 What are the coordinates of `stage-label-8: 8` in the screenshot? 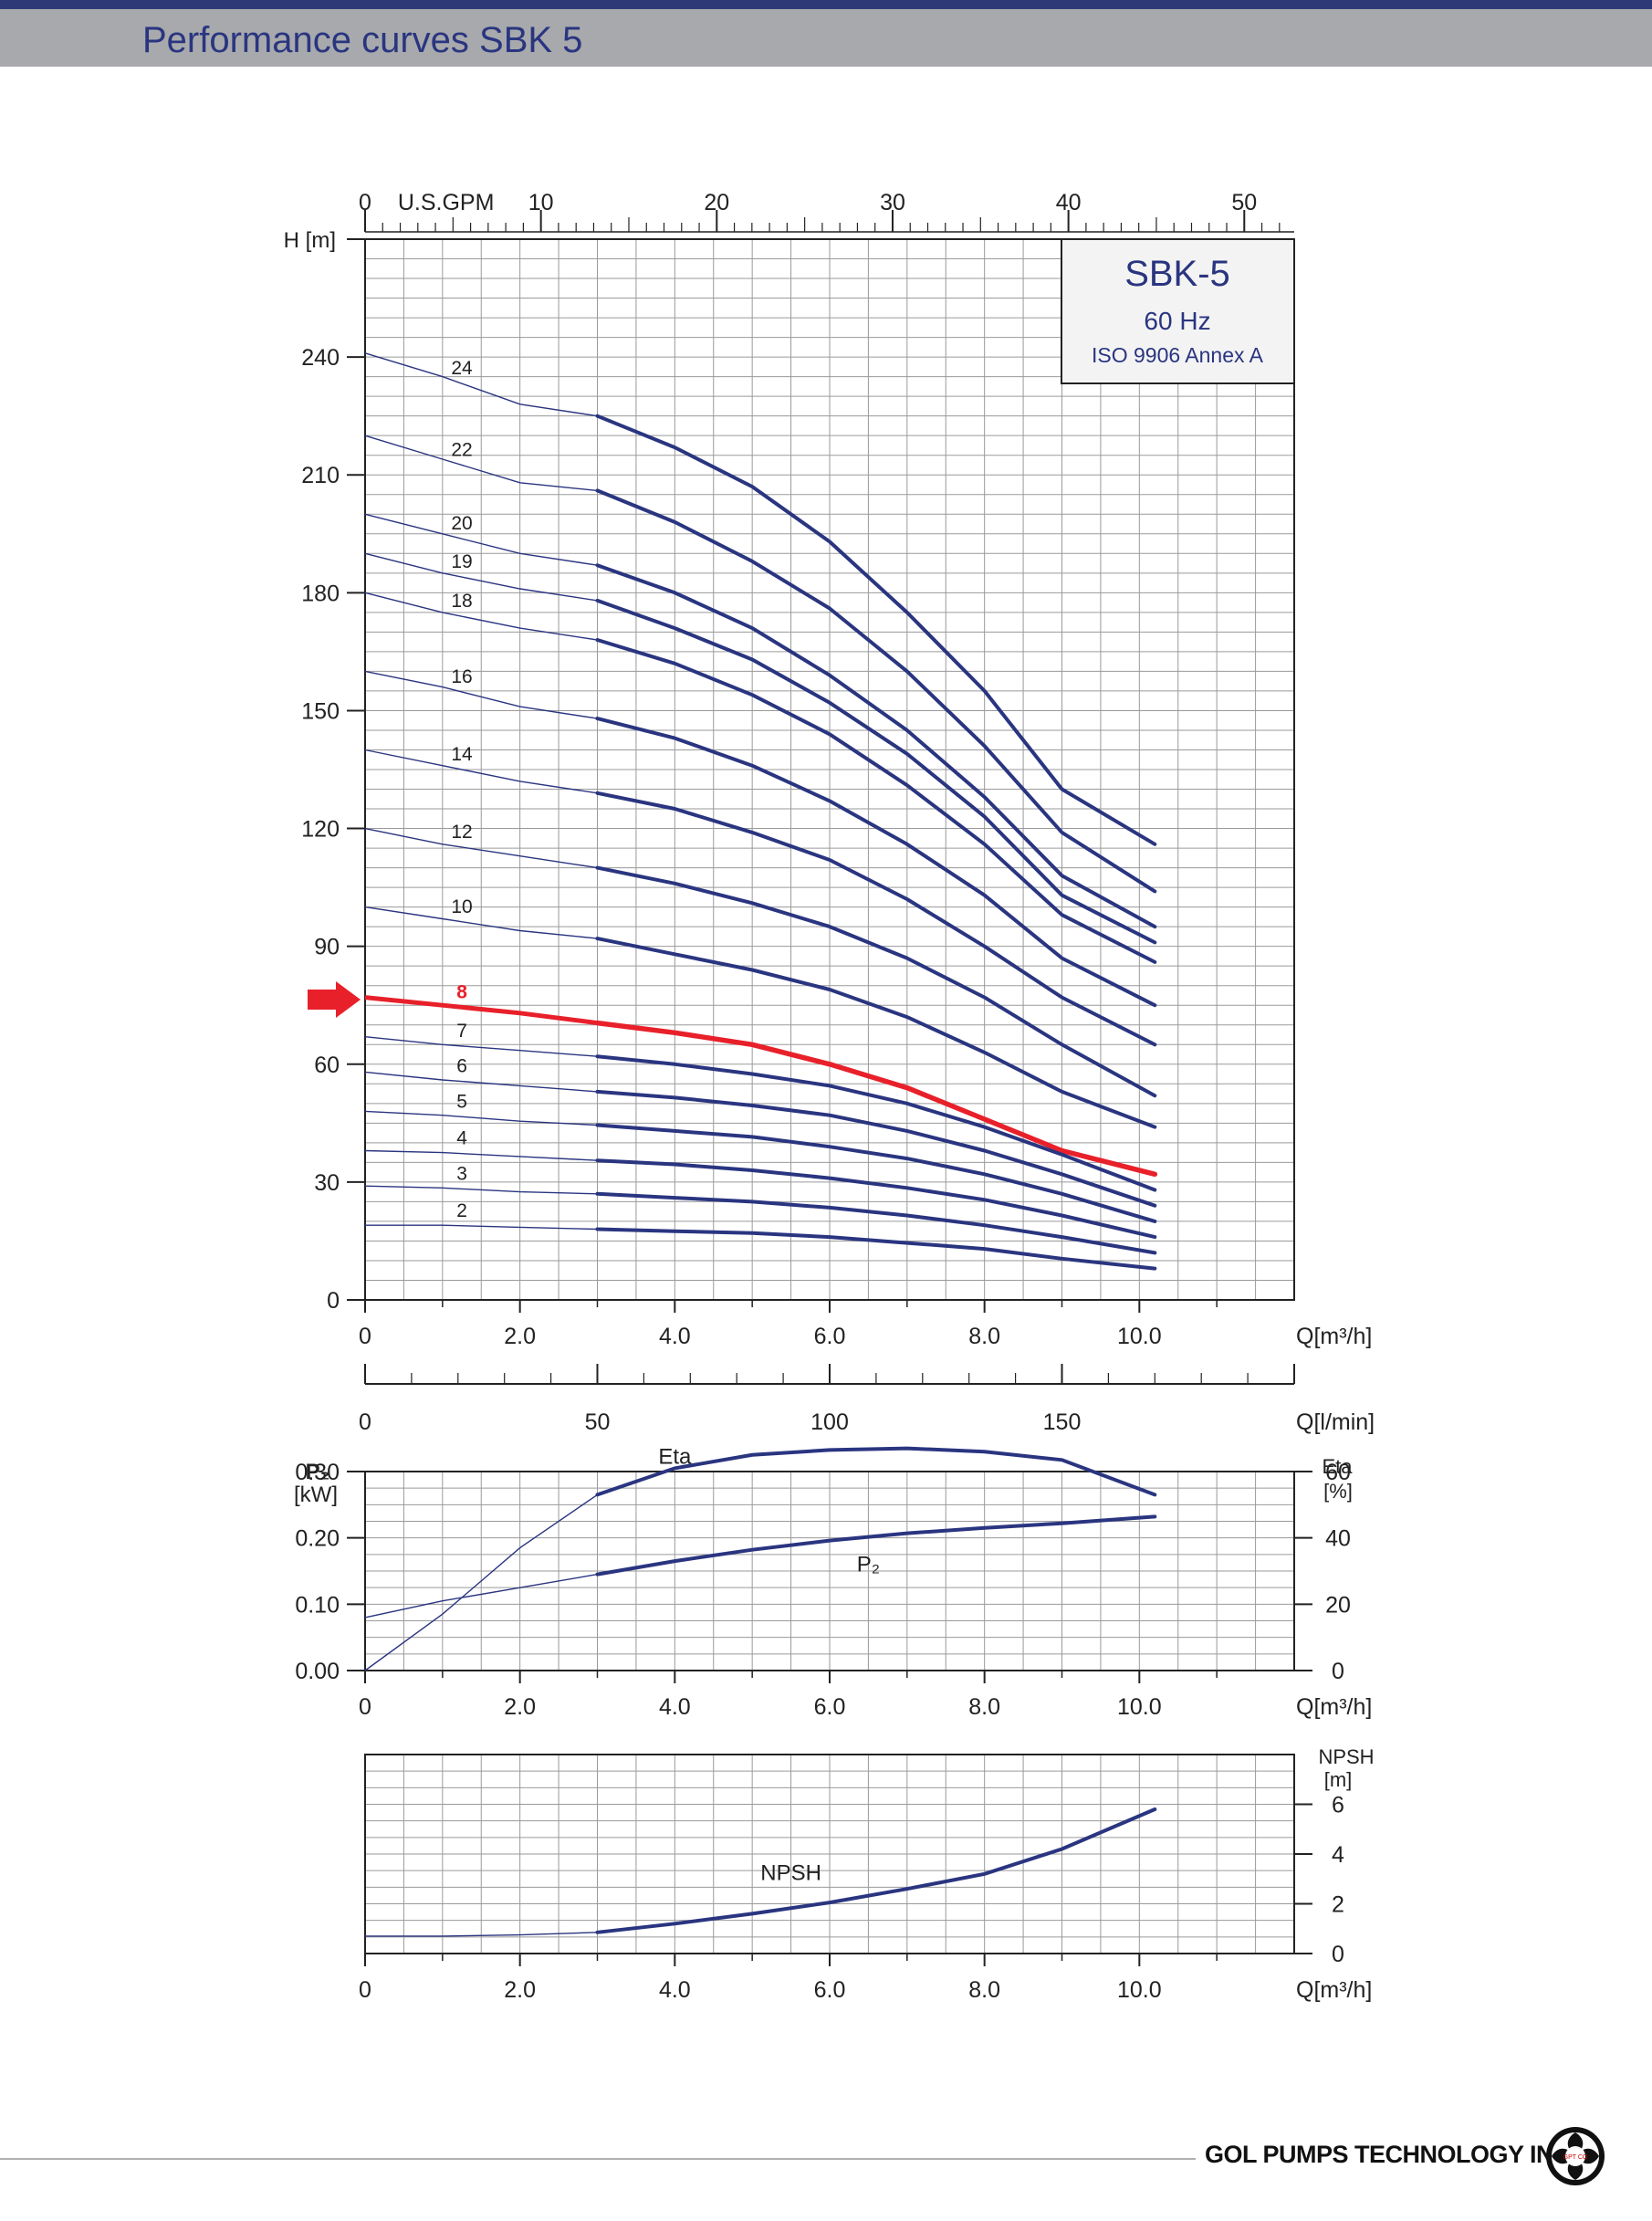 It's located at (461, 992).